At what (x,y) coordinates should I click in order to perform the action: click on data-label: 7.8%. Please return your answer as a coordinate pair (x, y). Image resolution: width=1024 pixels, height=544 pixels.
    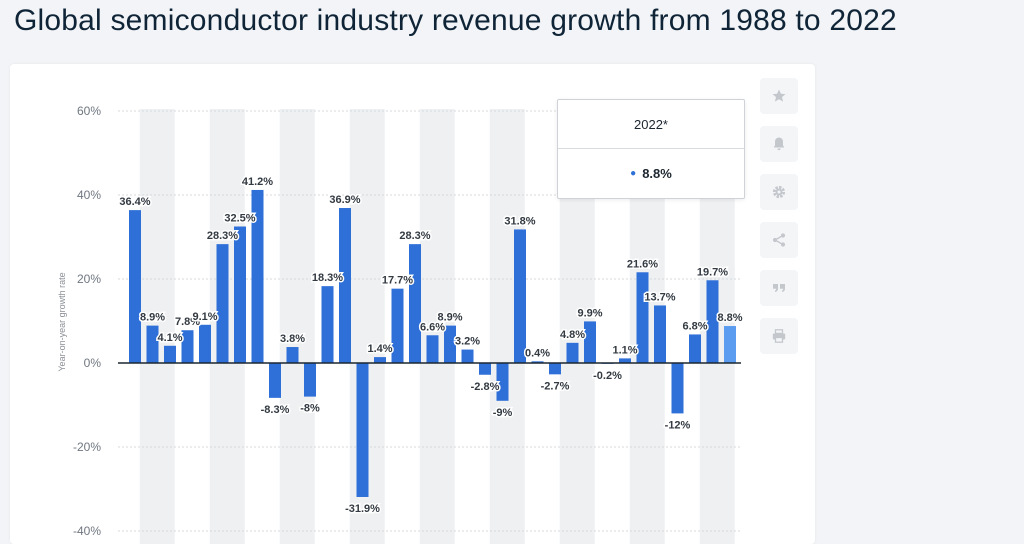
    Looking at the image, I should click on (187, 322).